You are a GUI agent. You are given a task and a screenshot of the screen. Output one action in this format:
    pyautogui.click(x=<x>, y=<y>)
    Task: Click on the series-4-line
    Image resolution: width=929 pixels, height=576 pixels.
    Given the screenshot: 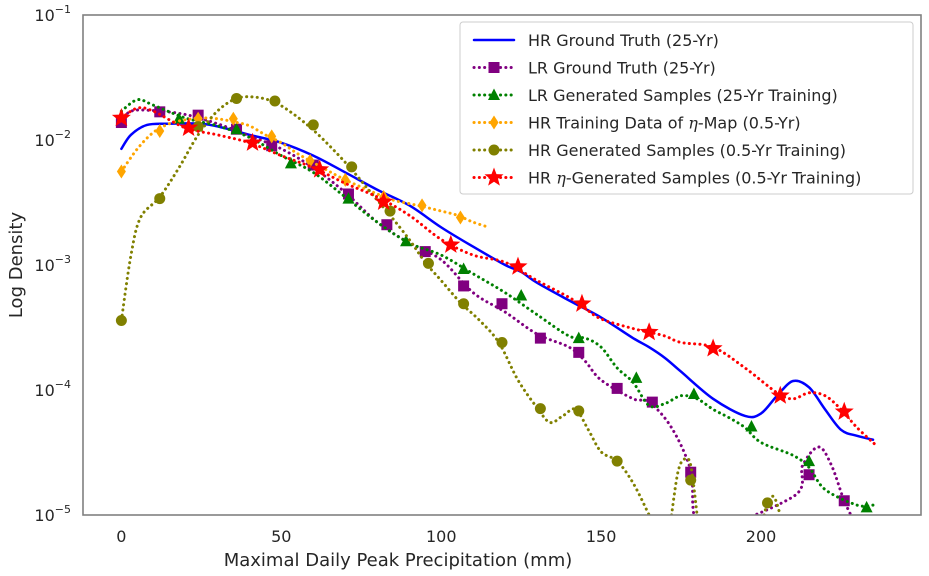 What is the action you would take?
    pyautogui.click(x=305, y=172)
    